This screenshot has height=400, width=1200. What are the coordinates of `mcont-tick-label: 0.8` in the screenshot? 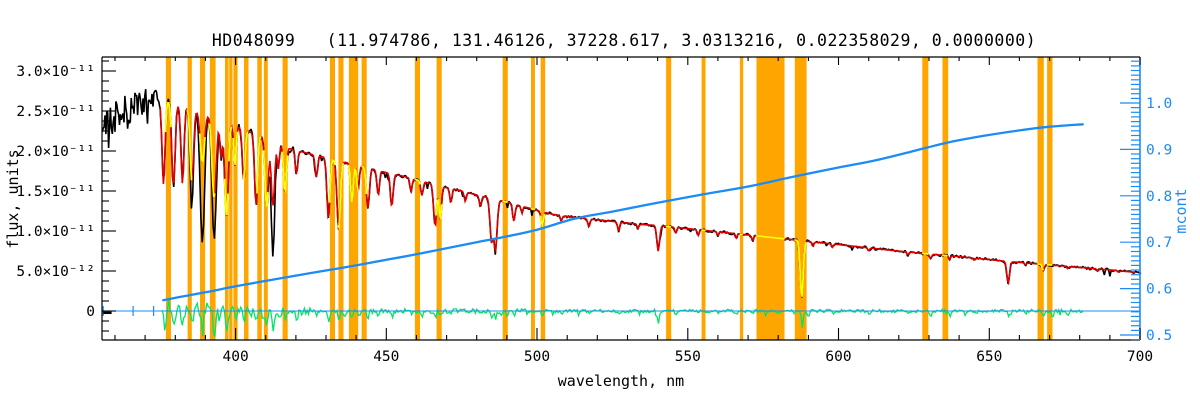 It's located at (1159, 197).